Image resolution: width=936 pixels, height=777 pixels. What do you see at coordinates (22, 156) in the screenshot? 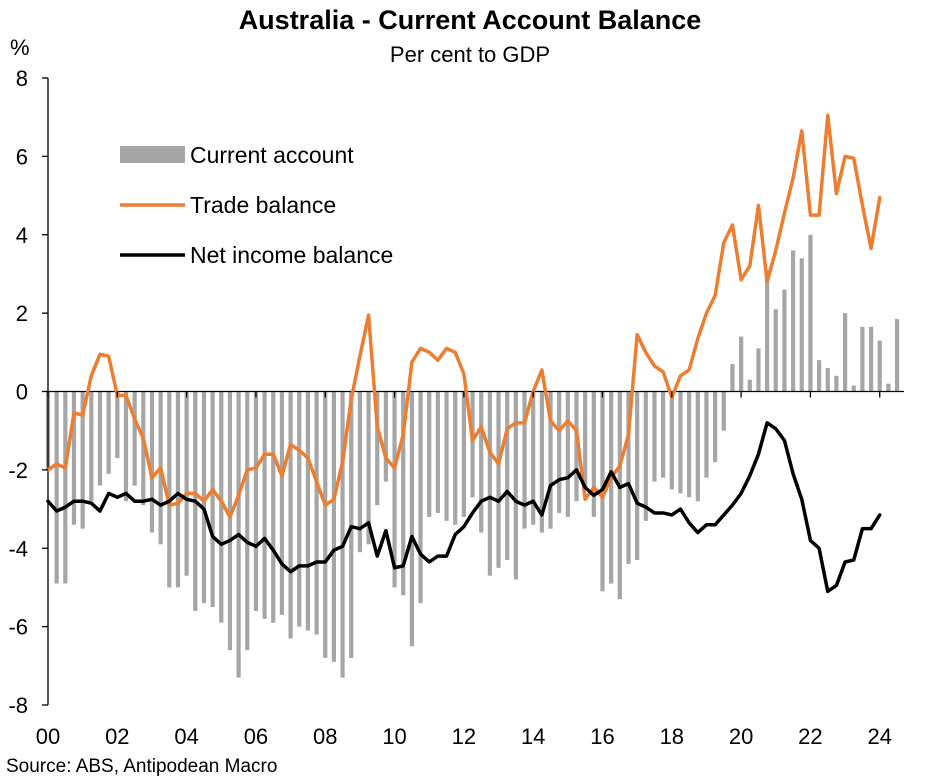
I see `y-tick-label: 6` at bounding box center [22, 156].